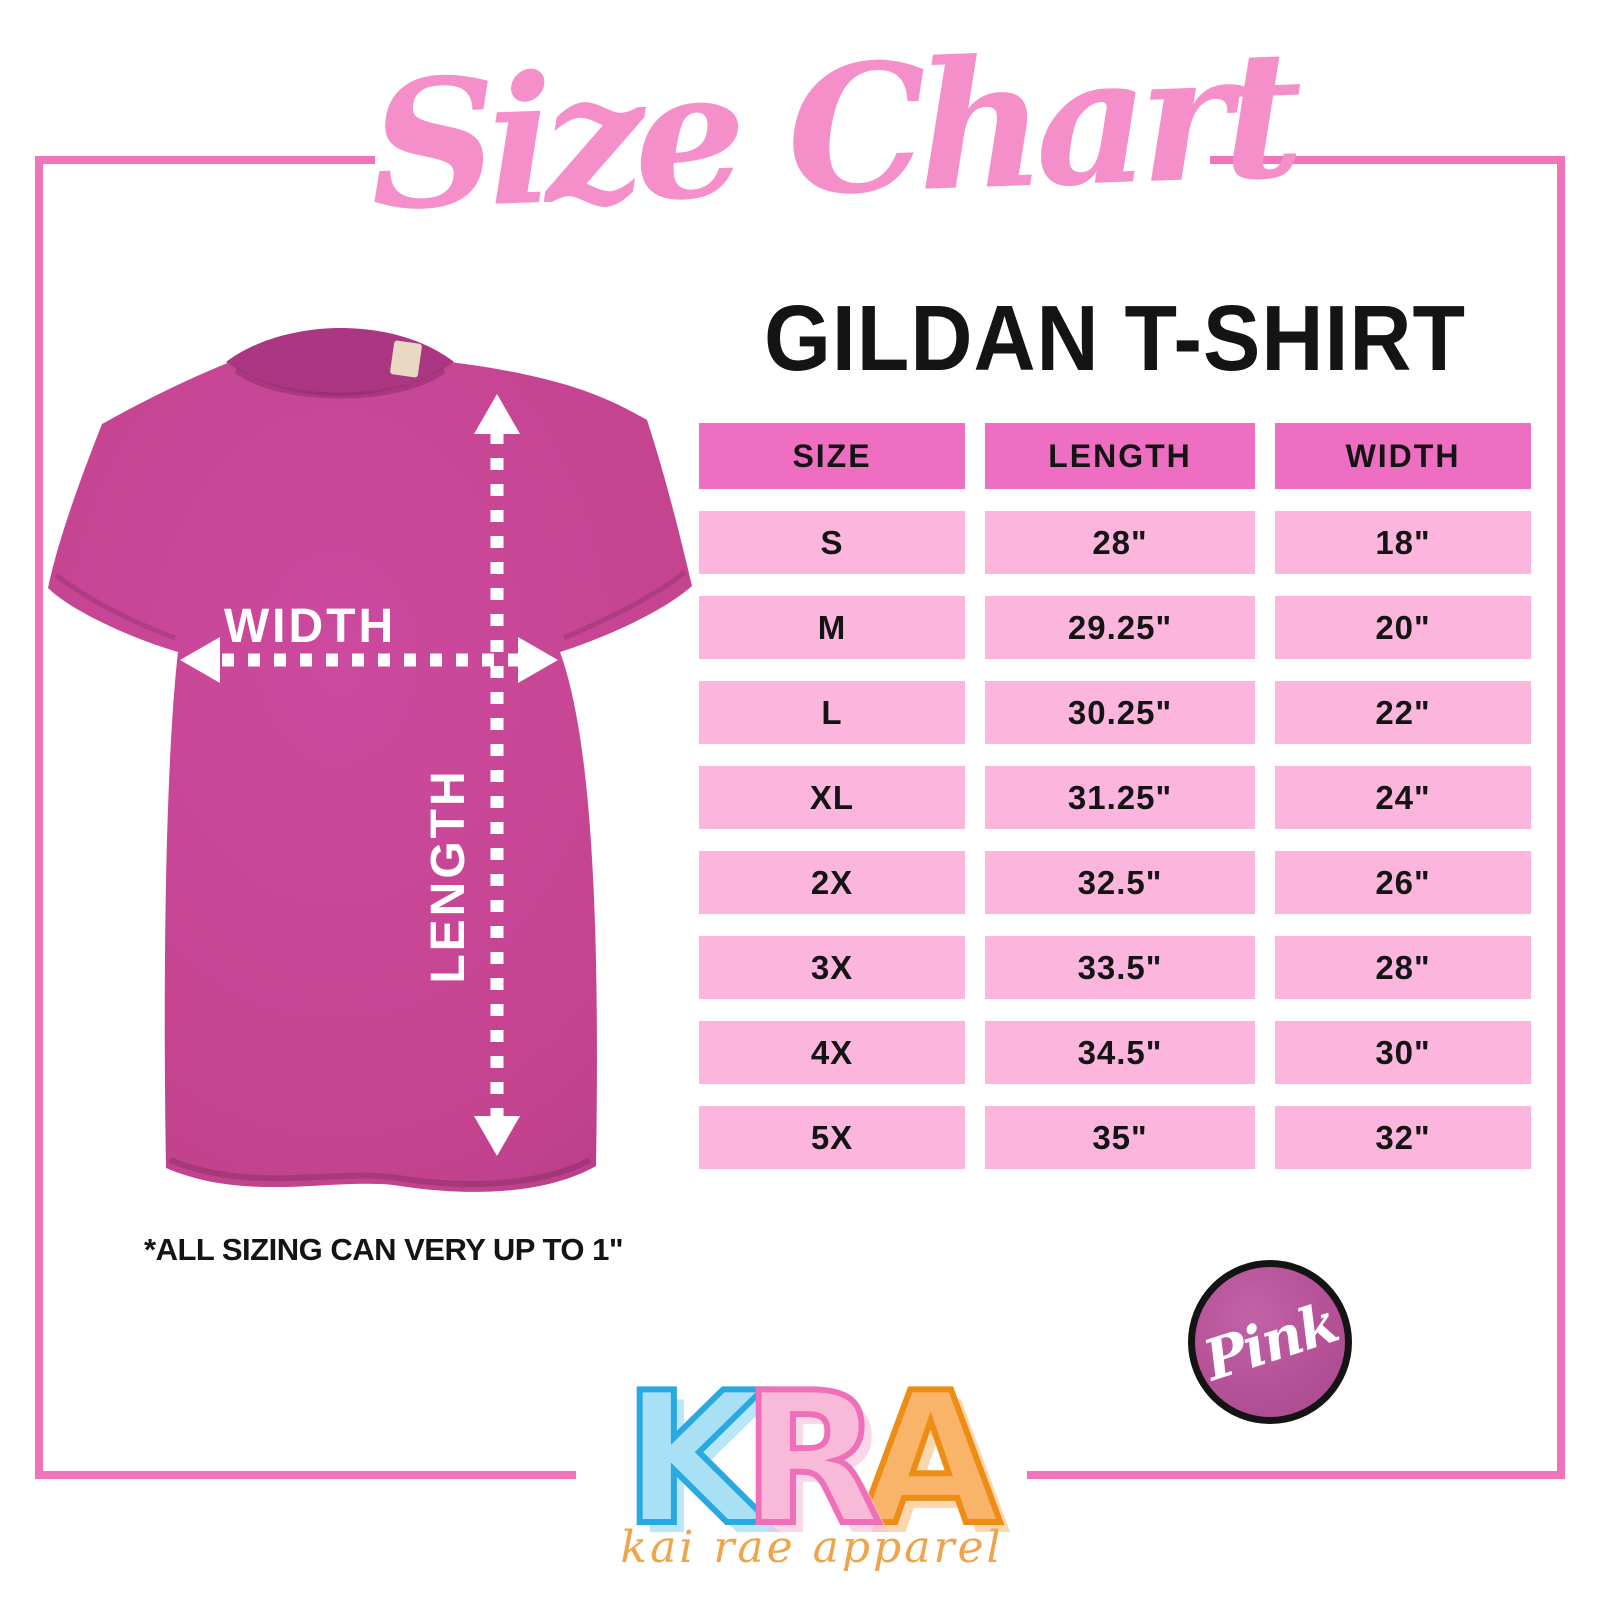  Describe the element at coordinates (832, 1052) in the screenshot. I see `table-row-size: 4X` at that location.